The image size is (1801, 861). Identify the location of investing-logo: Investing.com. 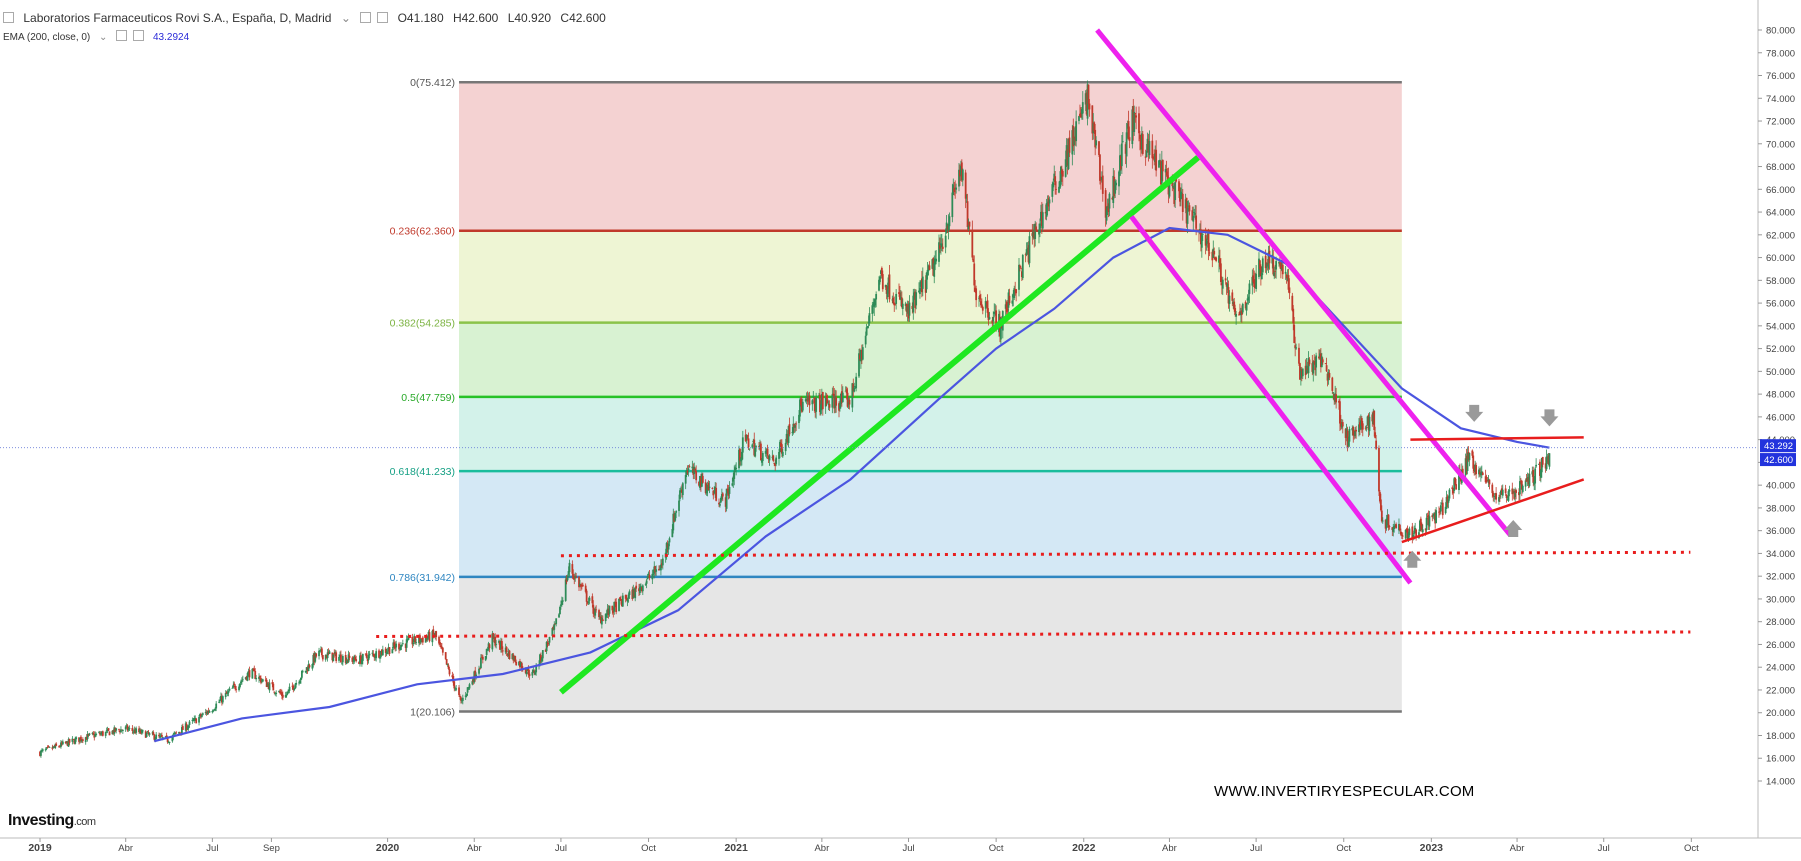
(52, 820).